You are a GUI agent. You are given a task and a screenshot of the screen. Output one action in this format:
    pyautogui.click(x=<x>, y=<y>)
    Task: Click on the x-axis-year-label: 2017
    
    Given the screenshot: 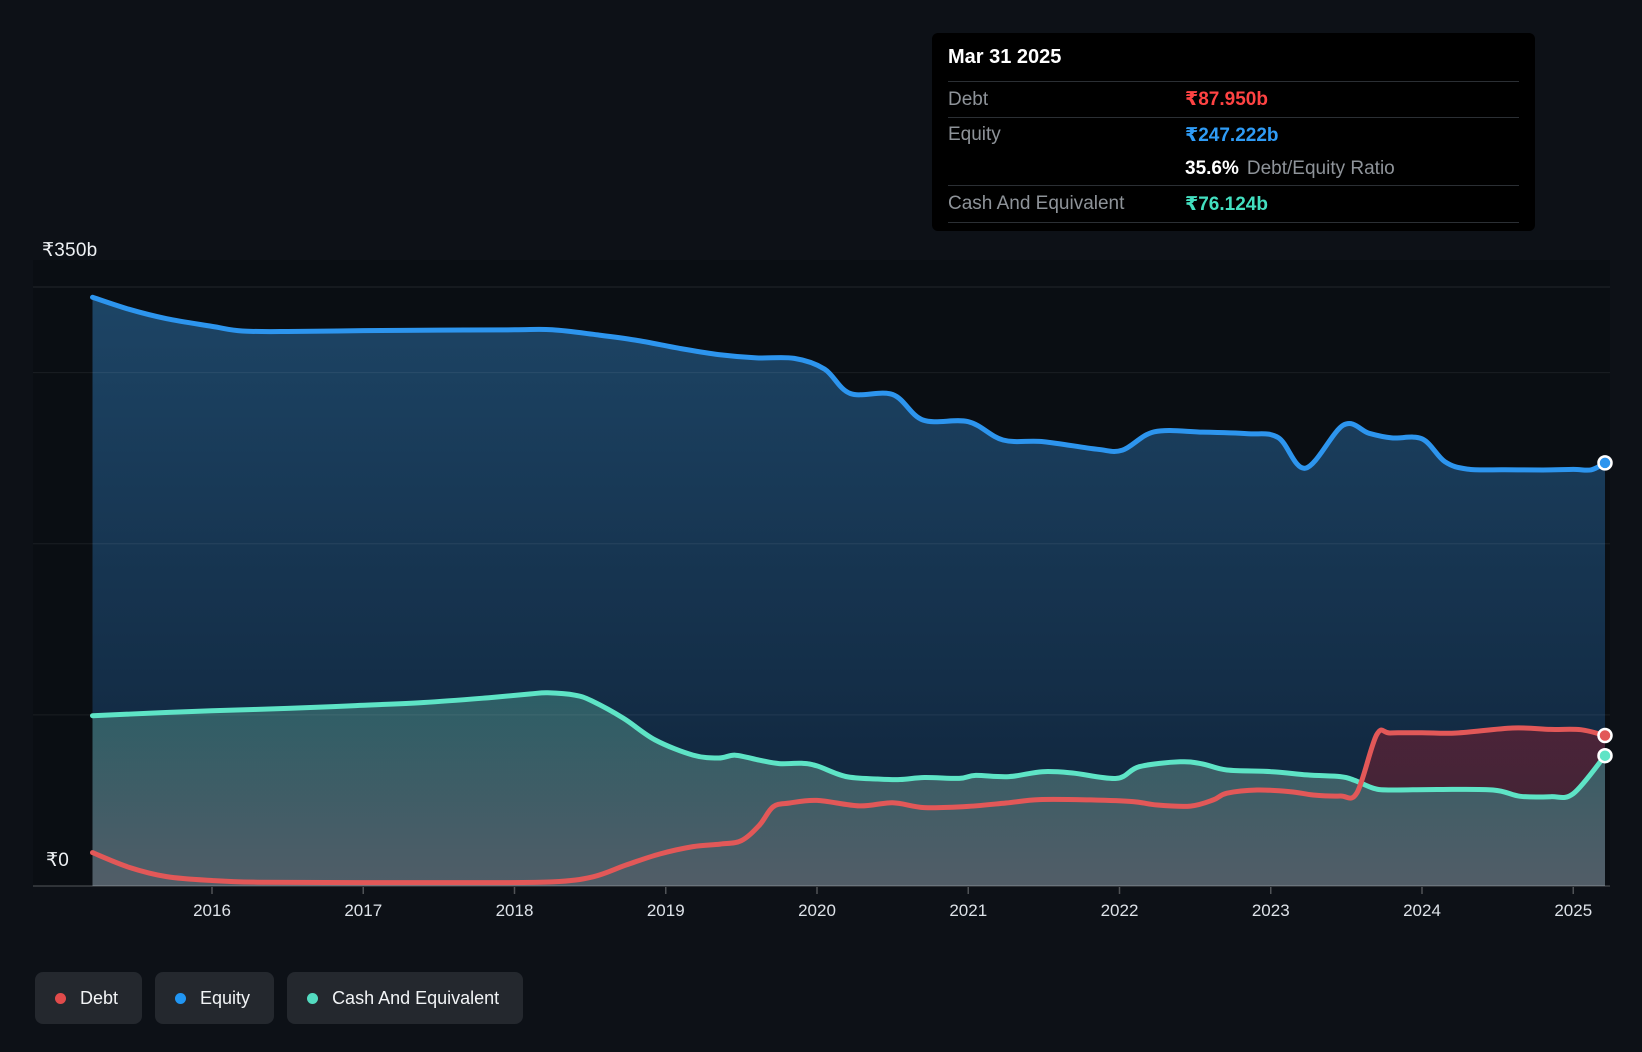 What is the action you would take?
    pyautogui.click(x=363, y=910)
    